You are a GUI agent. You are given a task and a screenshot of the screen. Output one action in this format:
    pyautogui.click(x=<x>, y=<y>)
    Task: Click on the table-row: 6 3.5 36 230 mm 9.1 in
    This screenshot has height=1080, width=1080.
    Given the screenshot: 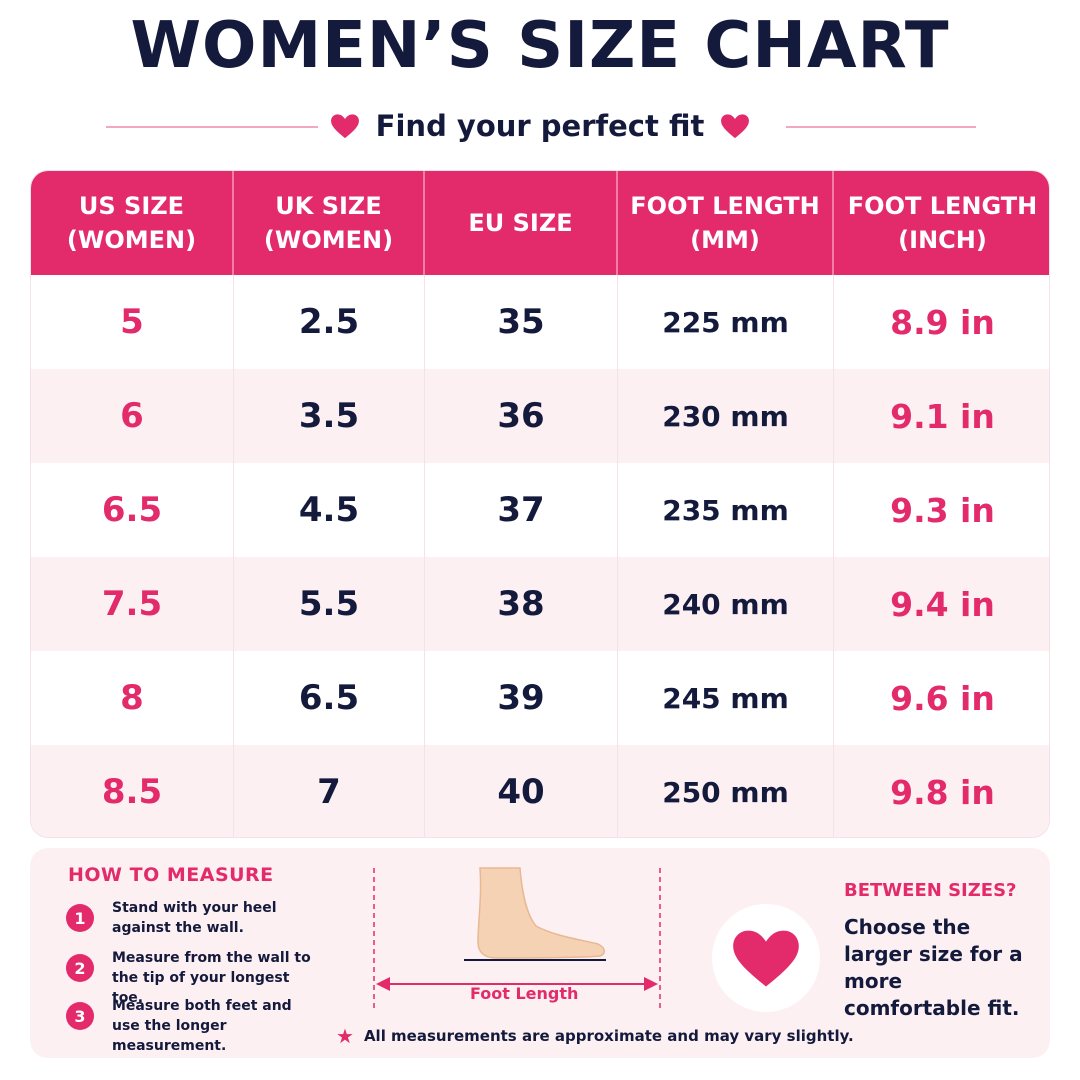 What is the action you would take?
    pyautogui.click(x=540, y=416)
    